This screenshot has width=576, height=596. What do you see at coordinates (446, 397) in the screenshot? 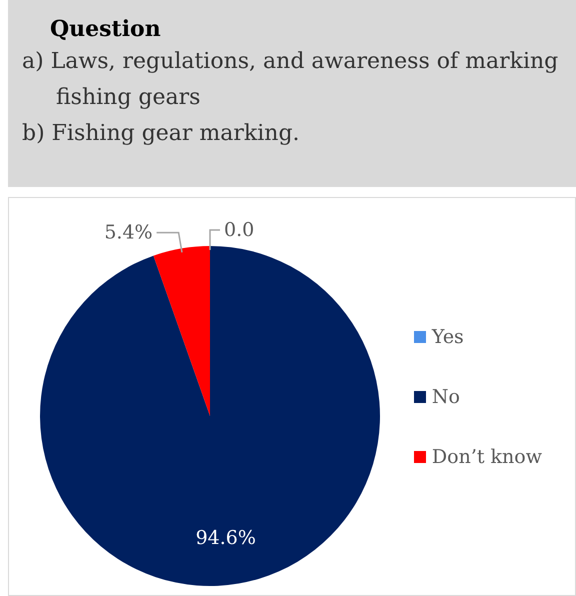
I see `legend-label: No` at bounding box center [446, 397].